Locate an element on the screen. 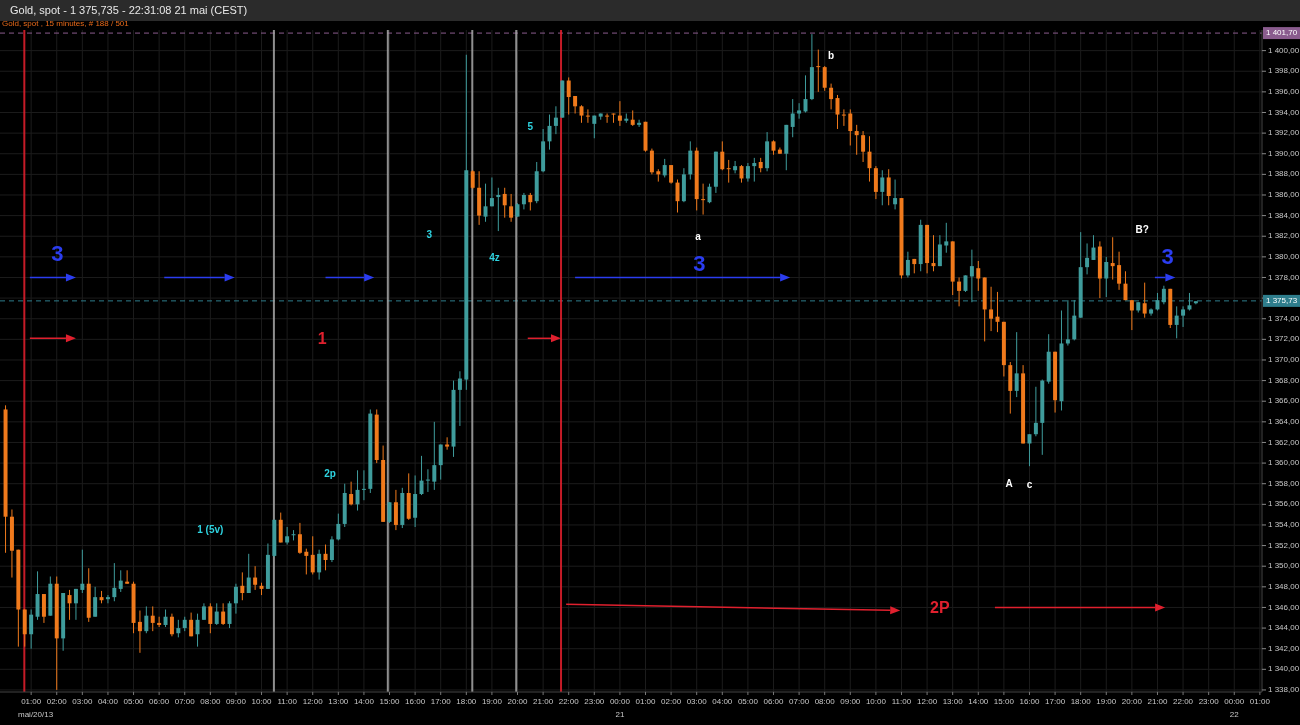 The image size is (1300, 725). annotation: 2P is located at coordinates (940, 607).